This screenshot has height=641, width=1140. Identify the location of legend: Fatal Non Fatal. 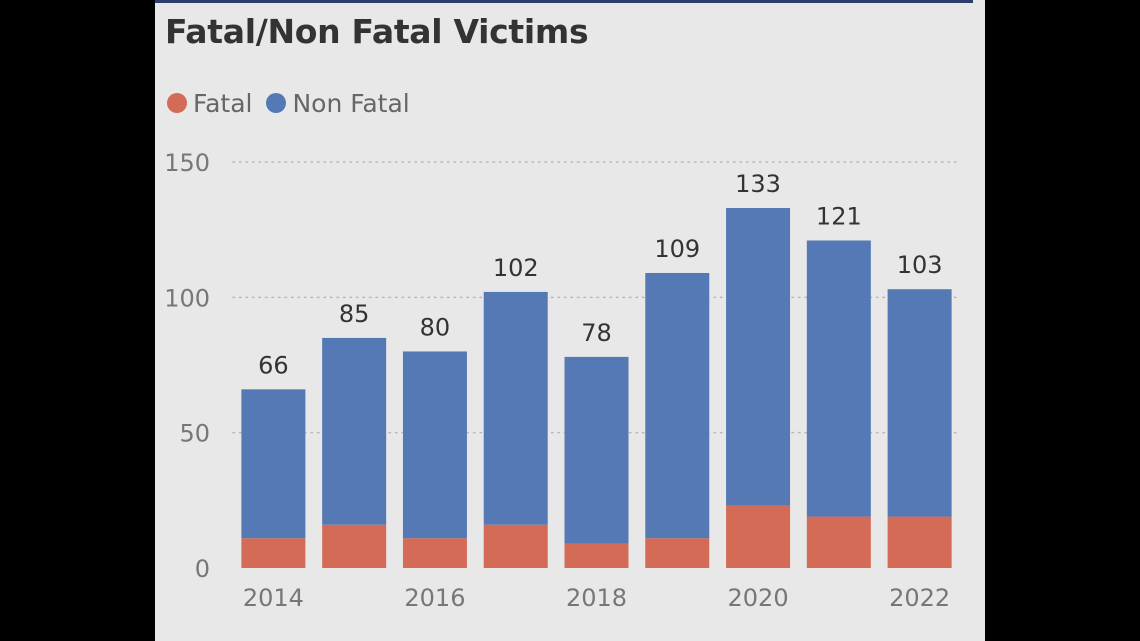
(295, 103).